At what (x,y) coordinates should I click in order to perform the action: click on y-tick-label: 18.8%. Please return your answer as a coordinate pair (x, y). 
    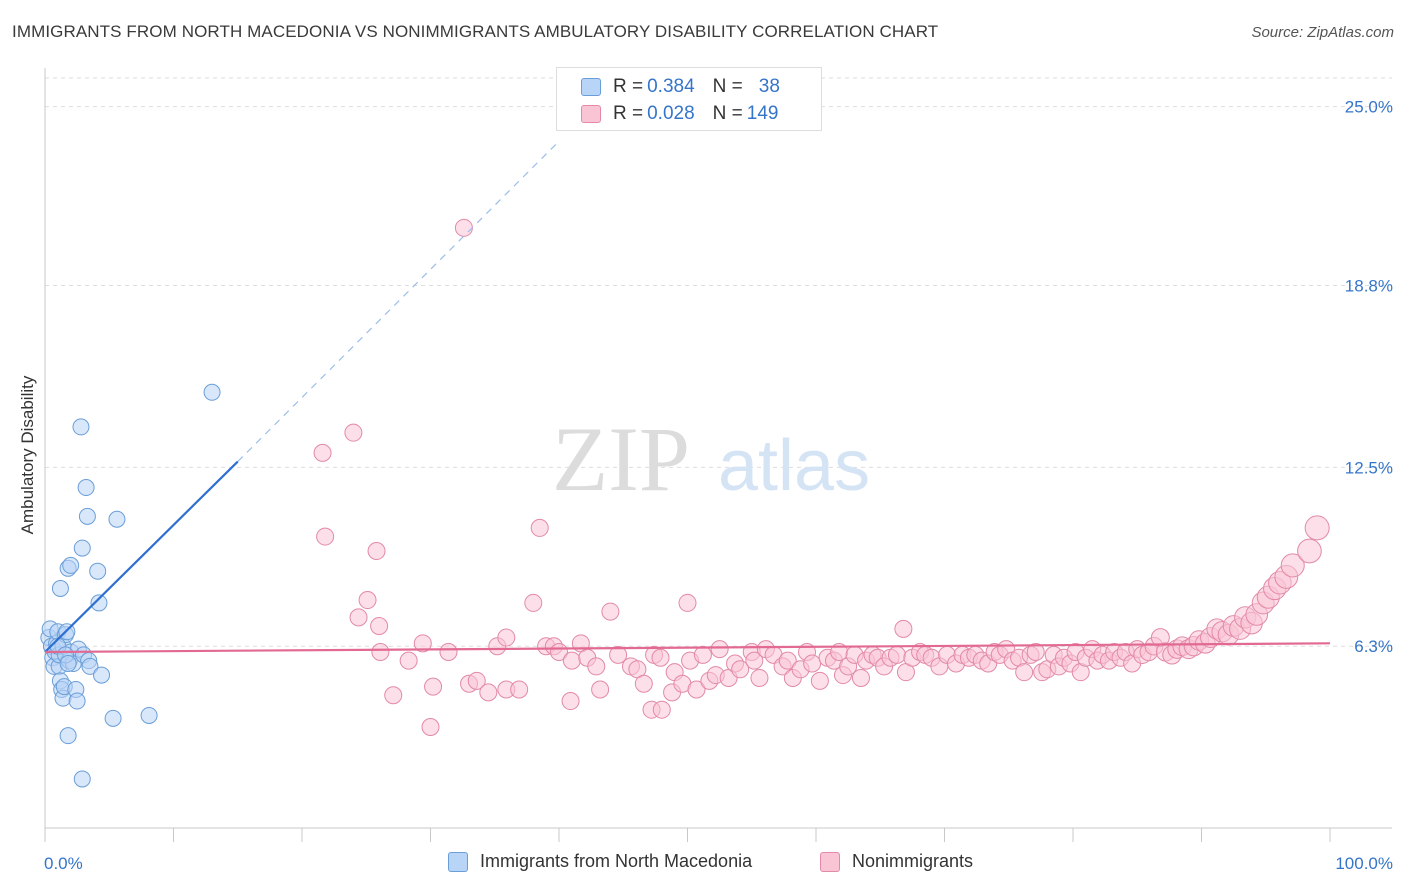
    Looking at the image, I should click on (1369, 286).